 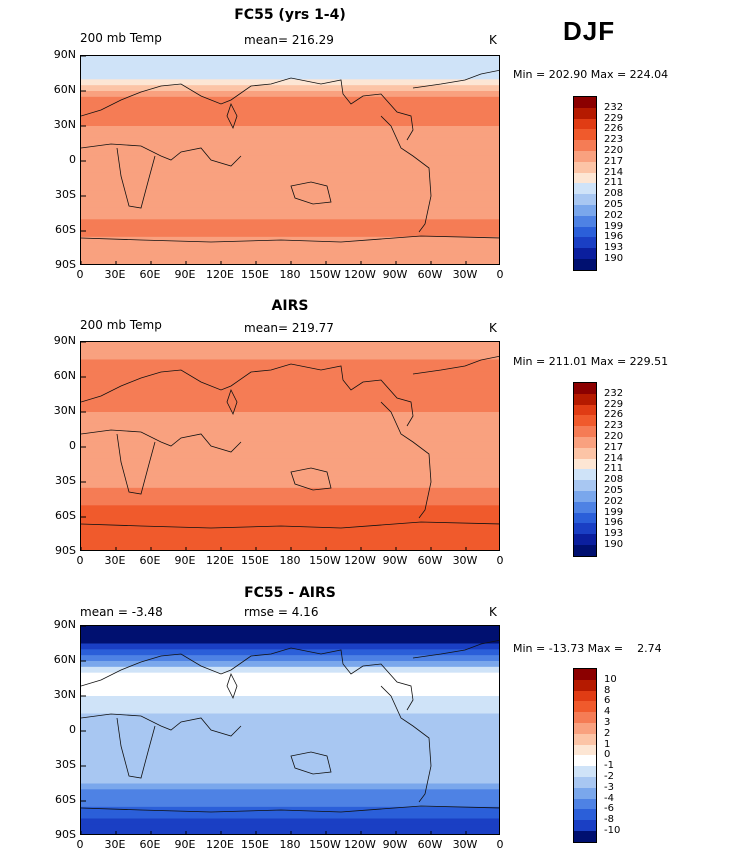 I want to click on panel-3-minmax: Min = -13.73 Max = 2.74, so click(x=587, y=648).